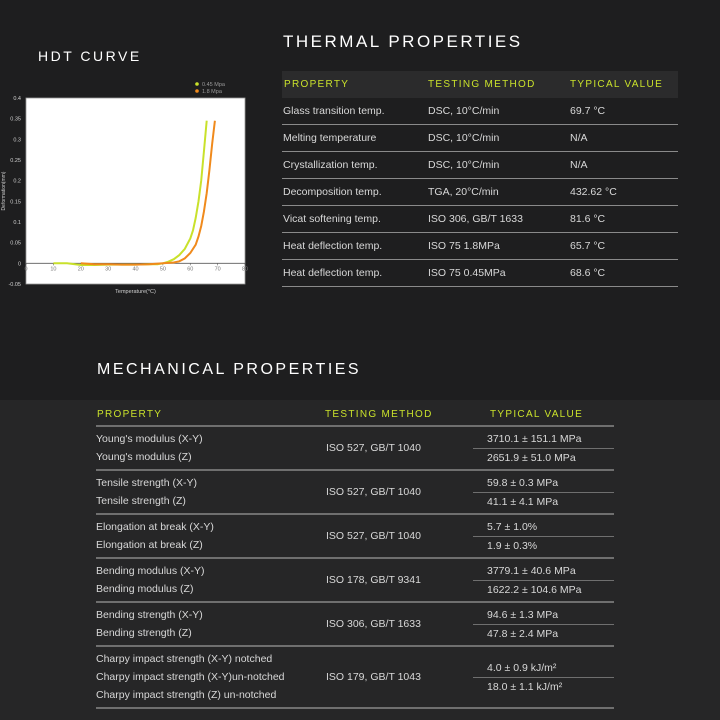  I want to click on legend-label: 0.45 Mpa, so click(214, 85).